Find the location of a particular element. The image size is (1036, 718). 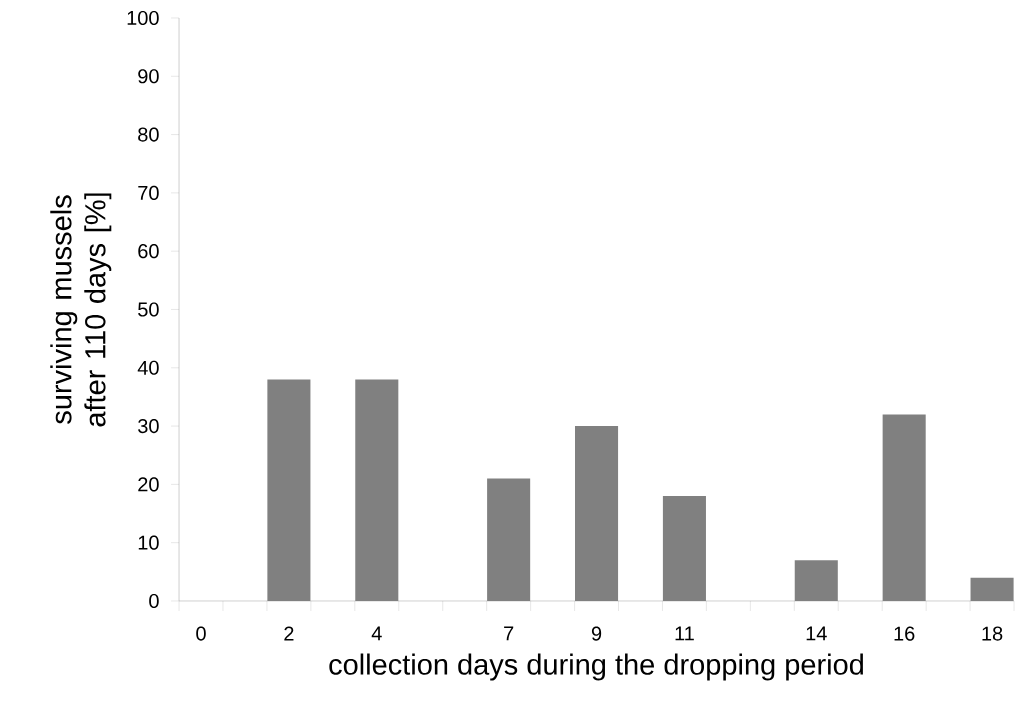

y-tick-label: 0 is located at coordinates (154, 601).